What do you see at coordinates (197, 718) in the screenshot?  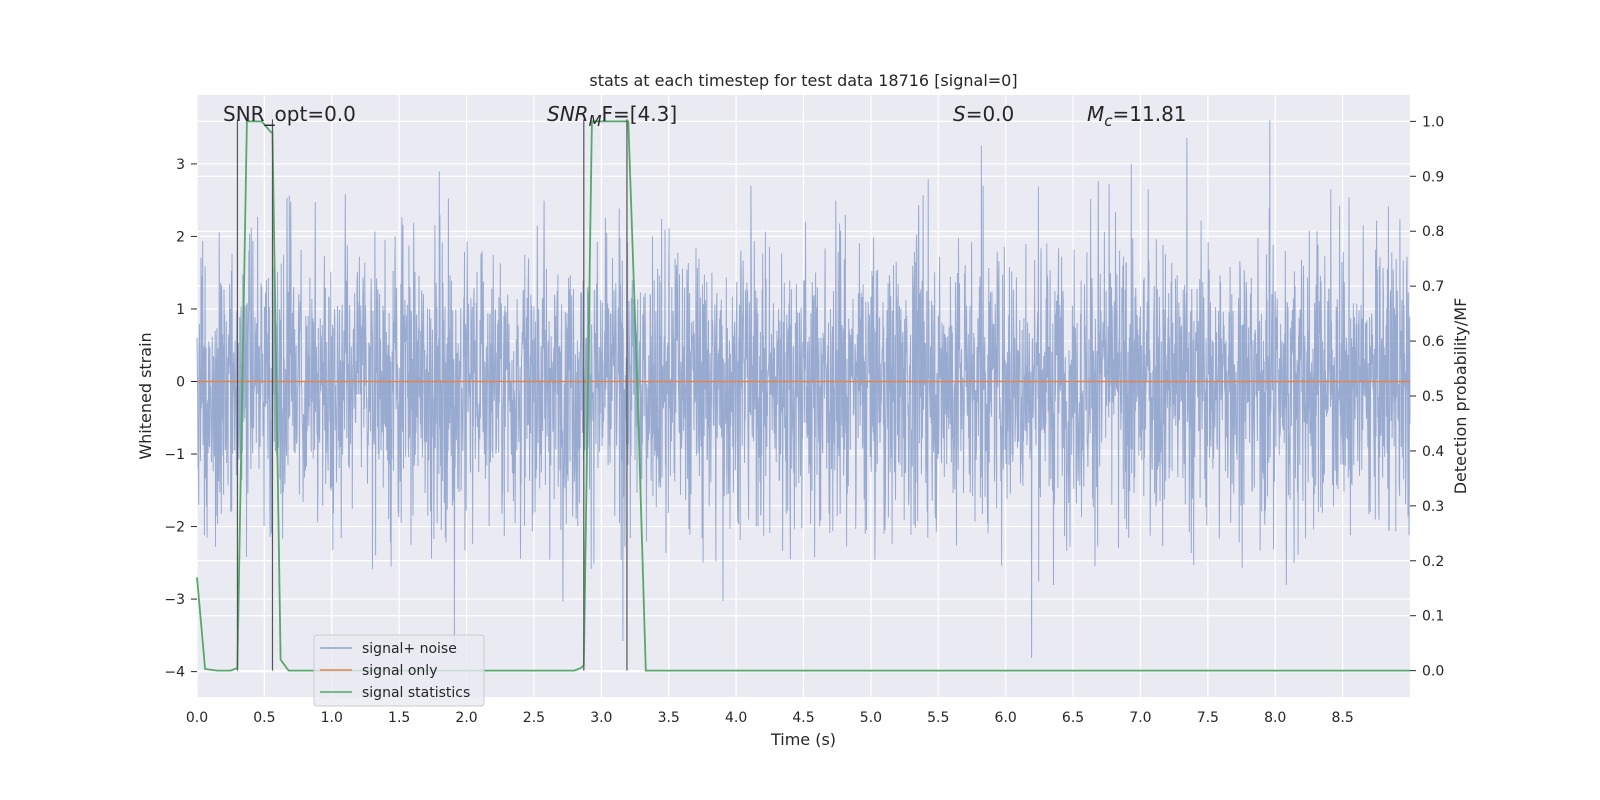 I see `x-tick-label: 0.0` at bounding box center [197, 718].